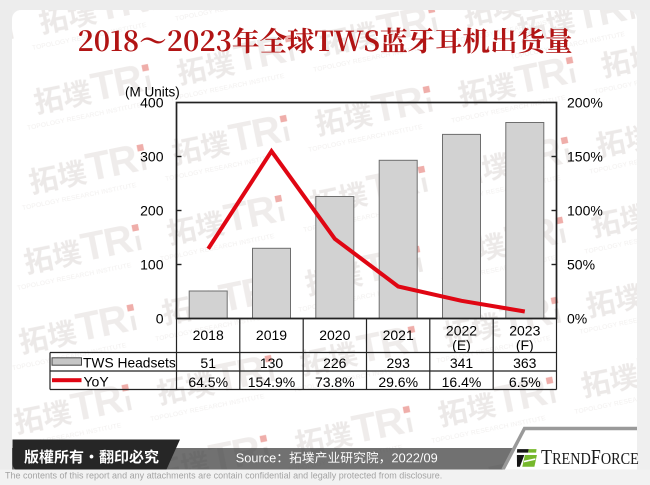 The width and height of the screenshot is (650, 485). I want to click on svg-text: 50%, so click(581, 265).